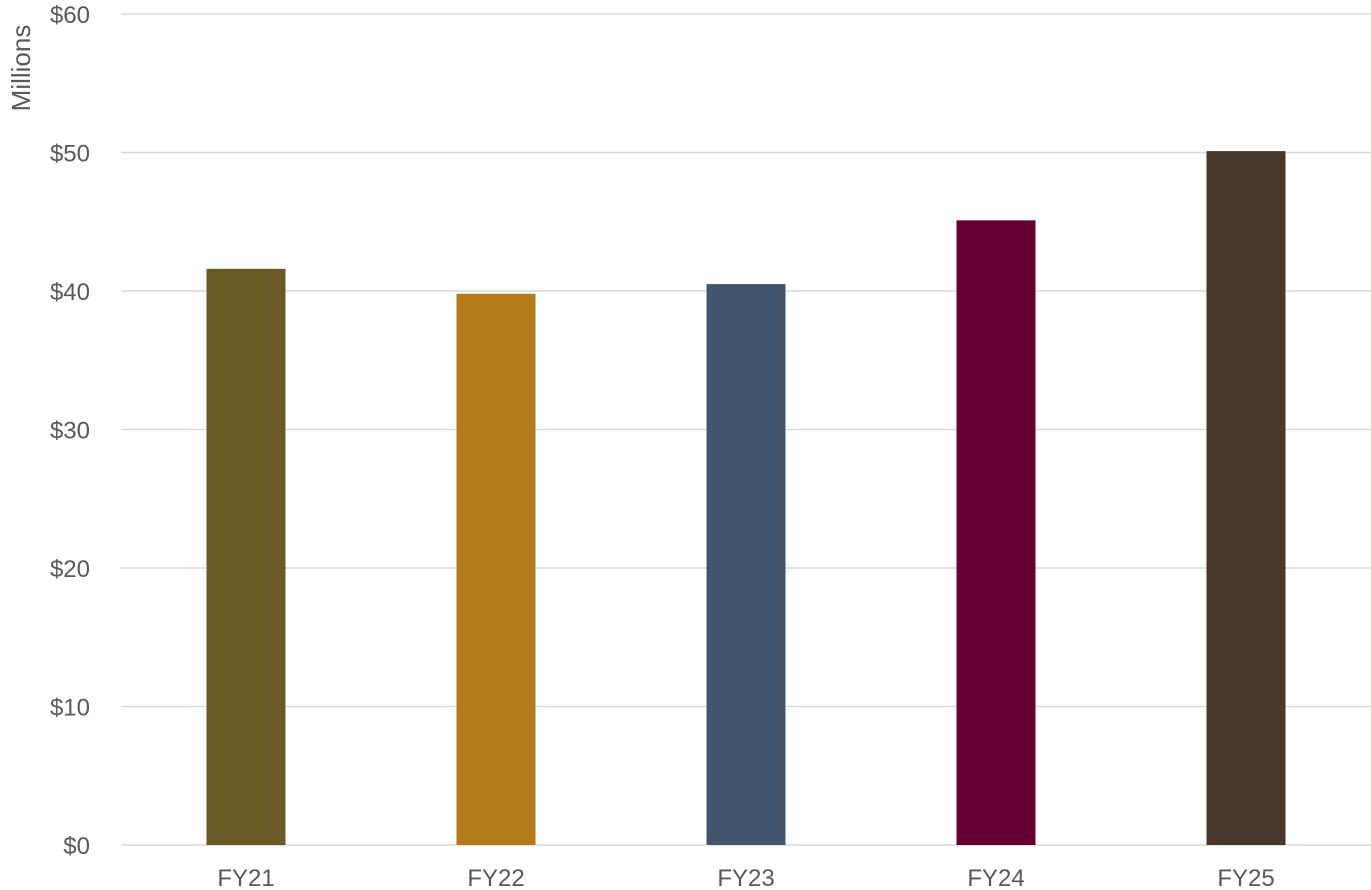 The image size is (1371, 890). What do you see at coordinates (70, 292) in the screenshot?
I see `y-tick-label: $40` at bounding box center [70, 292].